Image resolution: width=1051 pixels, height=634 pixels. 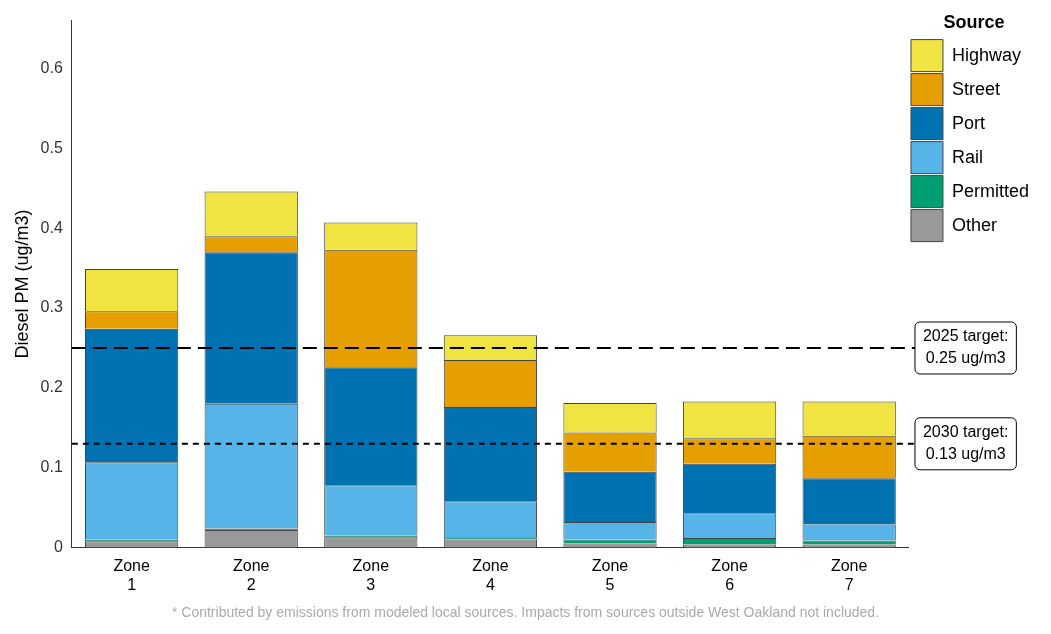 I want to click on legend-label: Other, so click(x=974, y=224).